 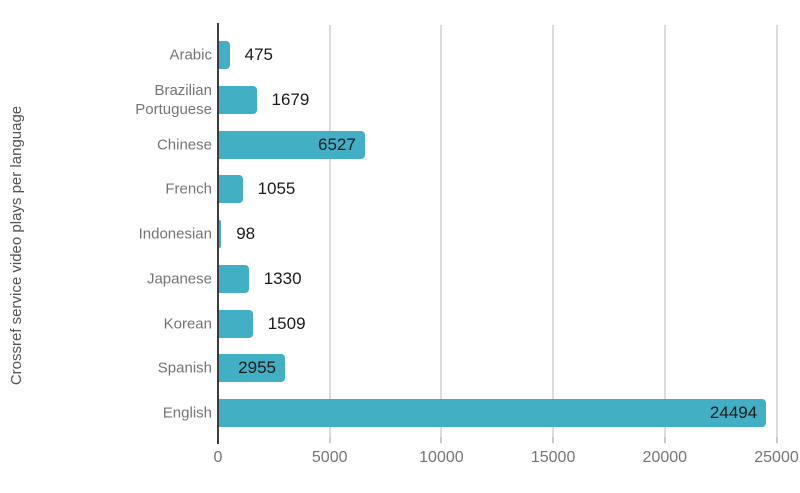 I want to click on x-tick-label: 10000, so click(x=441, y=457).